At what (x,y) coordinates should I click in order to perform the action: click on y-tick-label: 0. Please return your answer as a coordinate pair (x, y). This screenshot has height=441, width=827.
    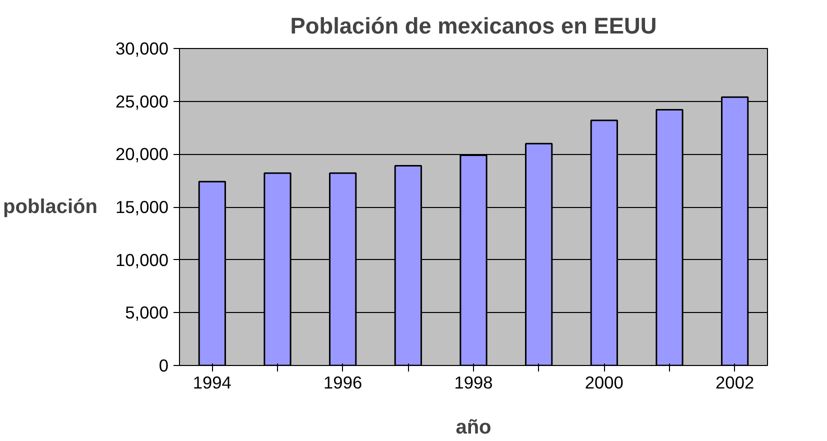
    Looking at the image, I should click on (163, 366).